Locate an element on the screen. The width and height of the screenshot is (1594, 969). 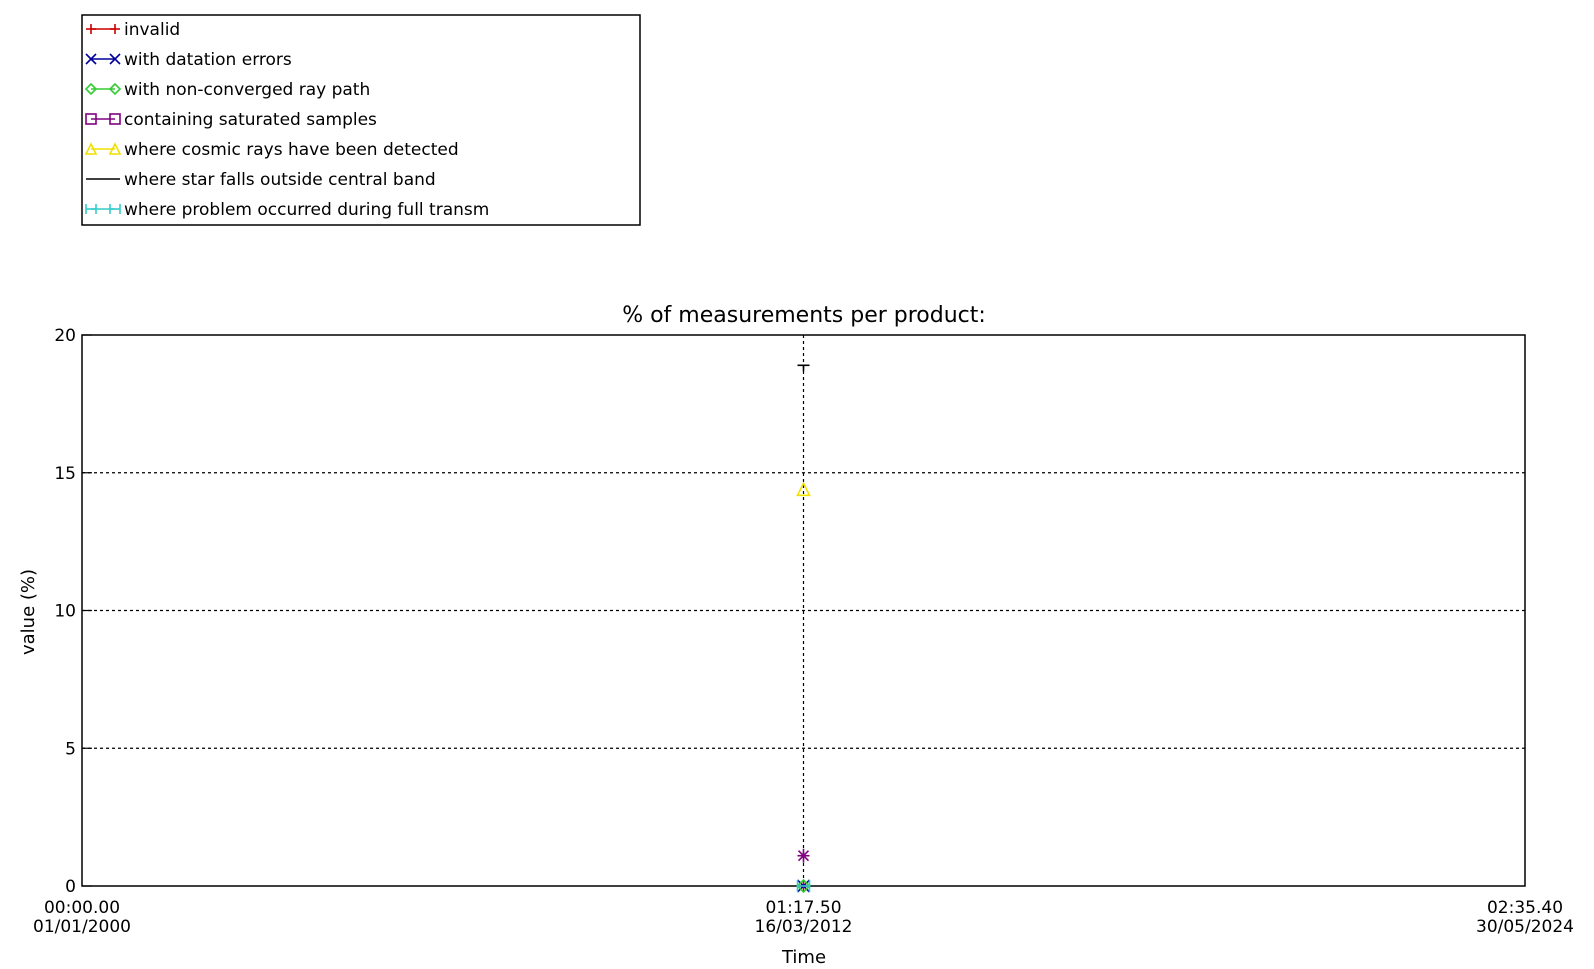
y-tick-label: 5 is located at coordinates (70, 749).